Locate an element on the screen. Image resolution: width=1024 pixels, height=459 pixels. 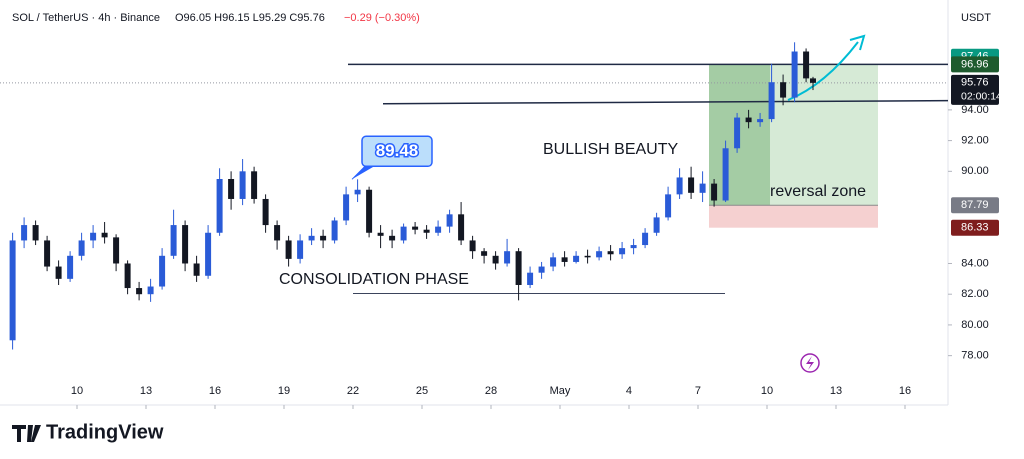
x-tick-label: May is located at coordinates (560, 391).